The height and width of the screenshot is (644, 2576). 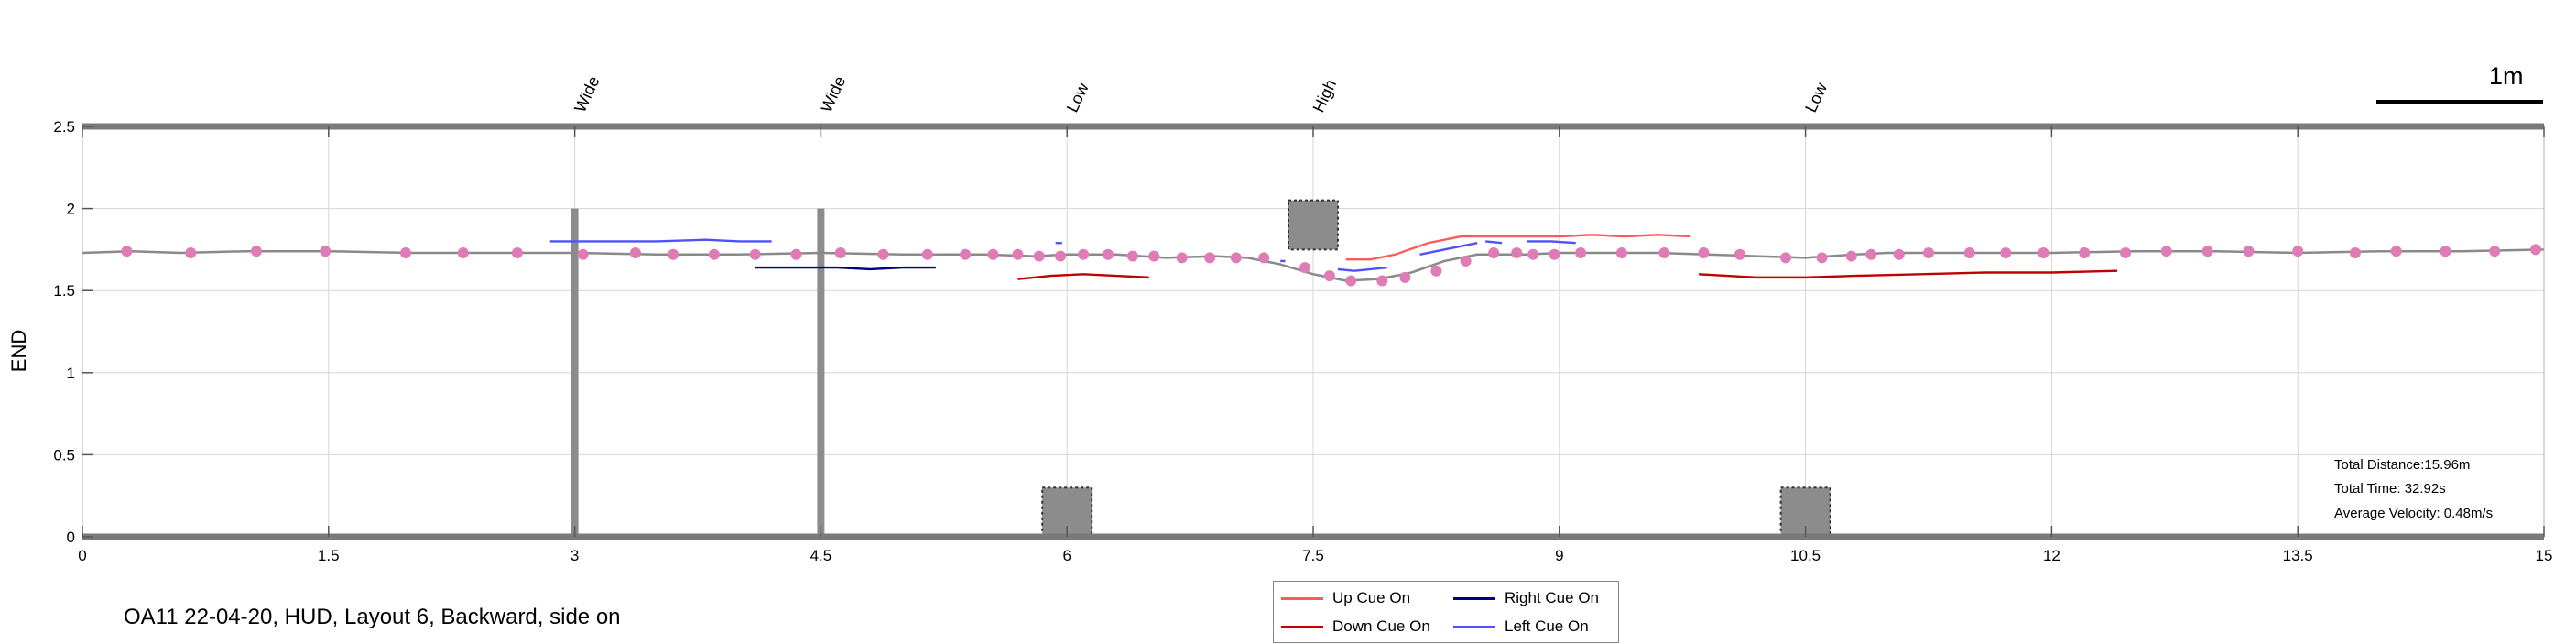 I want to click on total-time-text: Total Time: 32.92s, so click(x=2390, y=489).